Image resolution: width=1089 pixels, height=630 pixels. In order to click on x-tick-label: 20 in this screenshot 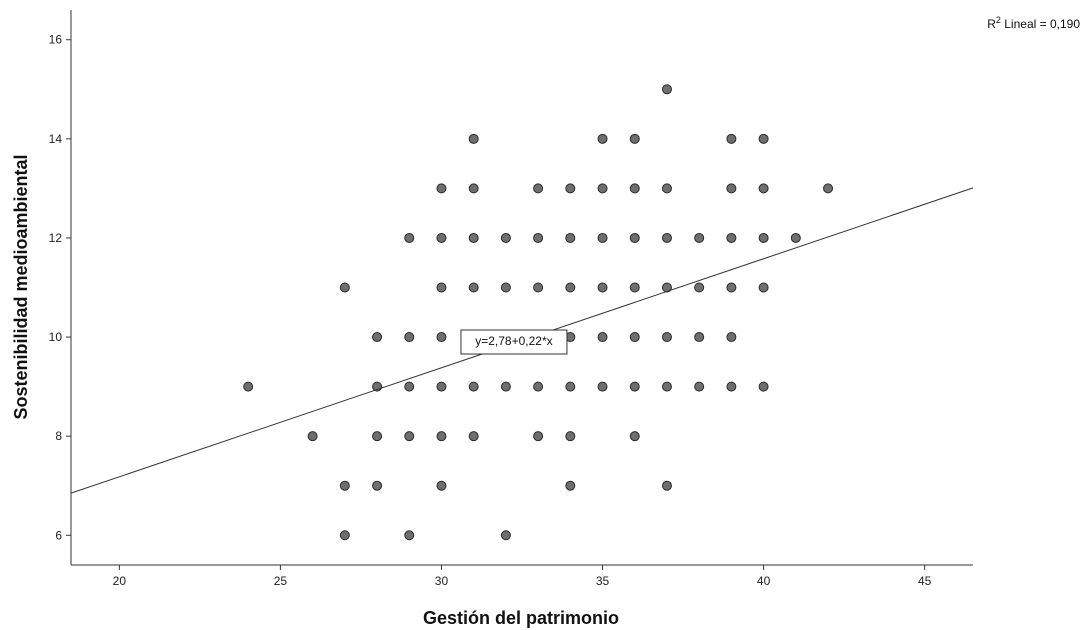, I will do `click(120, 581)`.